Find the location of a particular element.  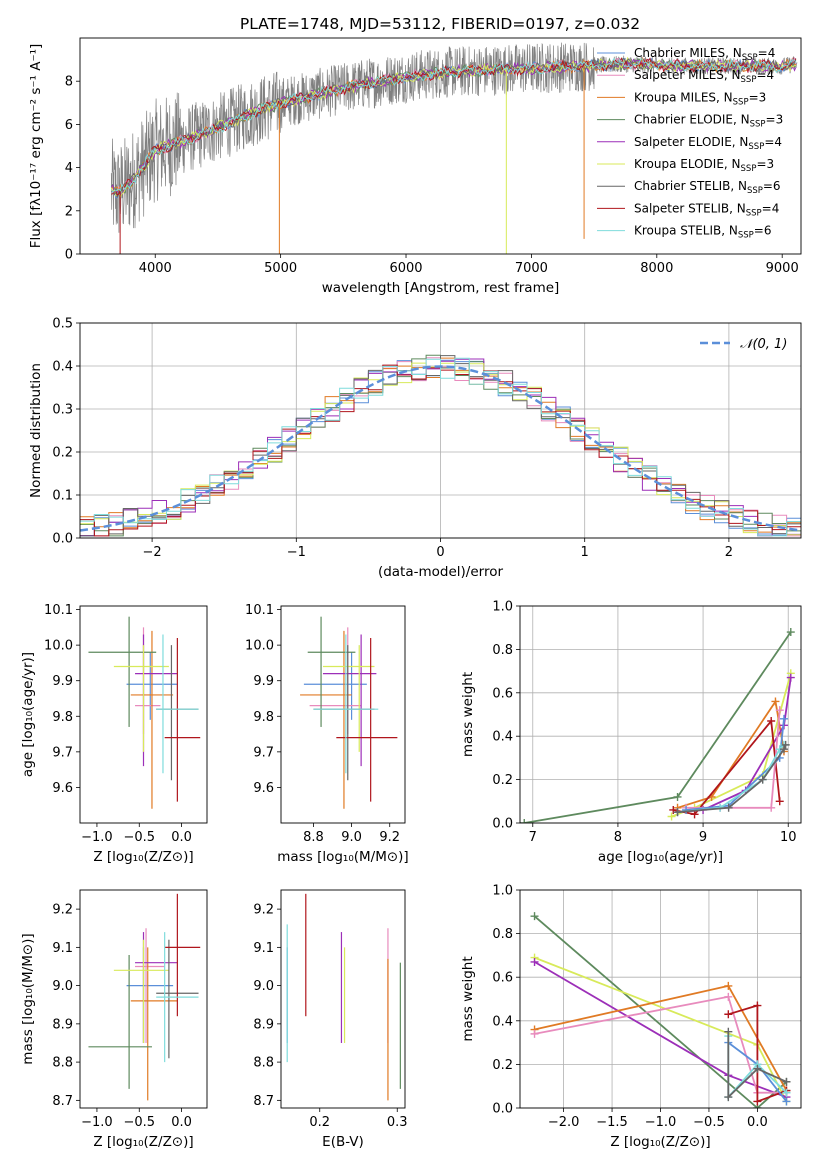

x-axis-label: Z [log₁₀(Z/Z⊙)] is located at coordinates (660, 1142).